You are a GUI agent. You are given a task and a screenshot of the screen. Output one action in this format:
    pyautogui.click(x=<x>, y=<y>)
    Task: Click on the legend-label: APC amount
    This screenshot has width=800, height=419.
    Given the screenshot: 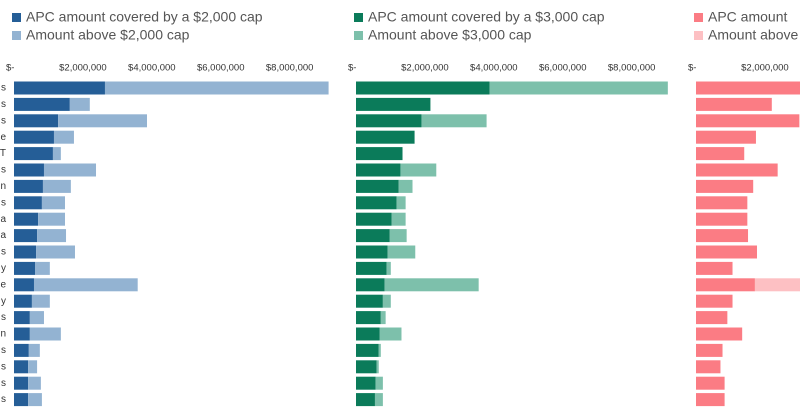 What is the action you would take?
    pyautogui.click(x=747, y=17)
    